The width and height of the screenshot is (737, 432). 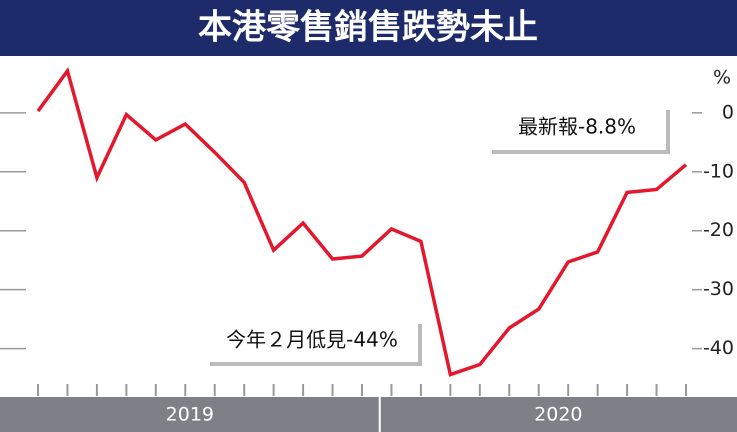 I want to click on y-unit: %, so click(x=722, y=78).